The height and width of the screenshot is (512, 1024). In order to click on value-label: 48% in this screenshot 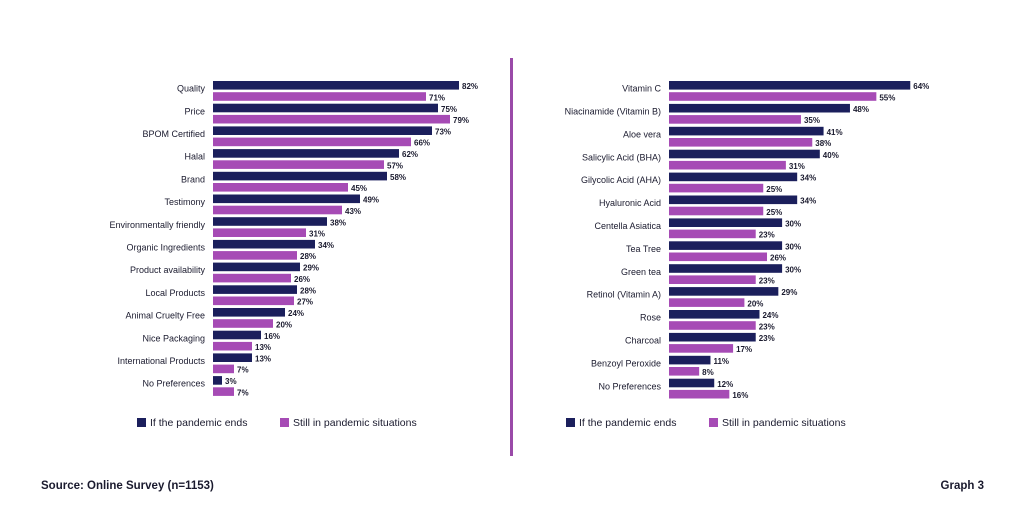, I will do `click(861, 109)`.